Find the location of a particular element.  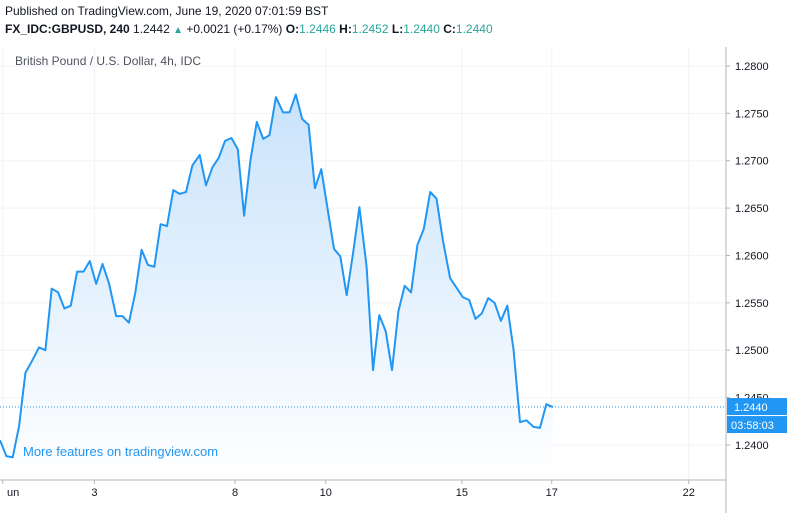

x-tick-label: 15 is located at coordinates (462, 493).